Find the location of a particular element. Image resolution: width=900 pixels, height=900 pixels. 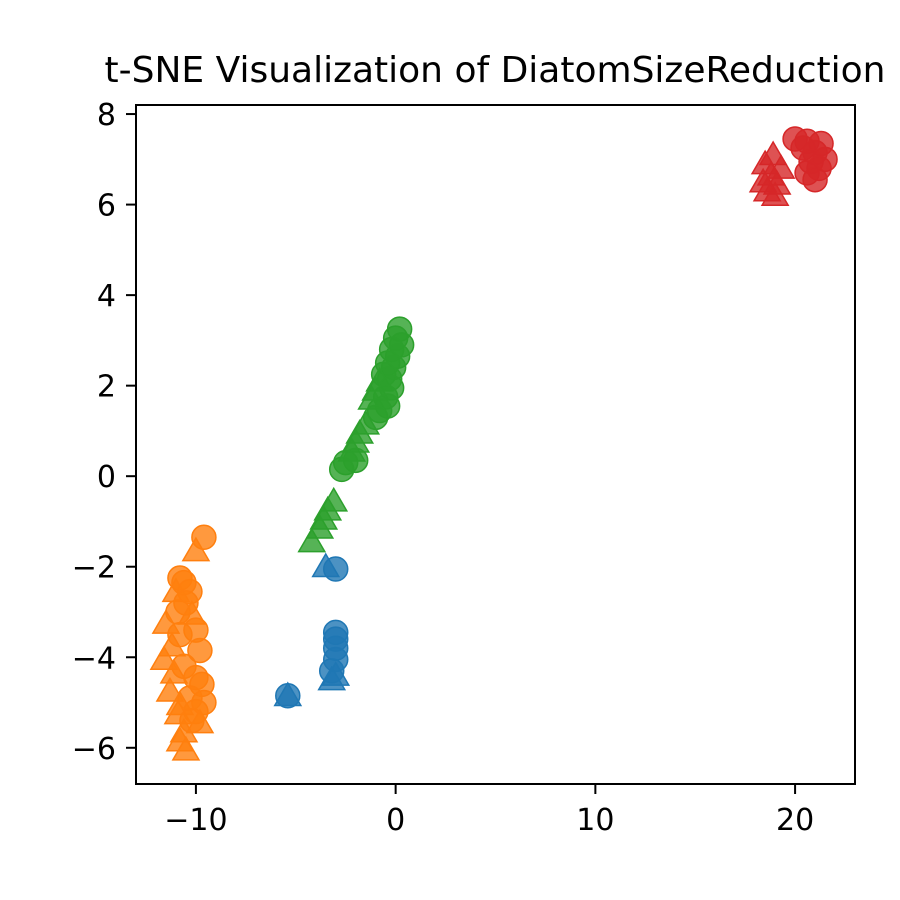

data-point-s1-14-triangle is located at coordinates (164, 658).